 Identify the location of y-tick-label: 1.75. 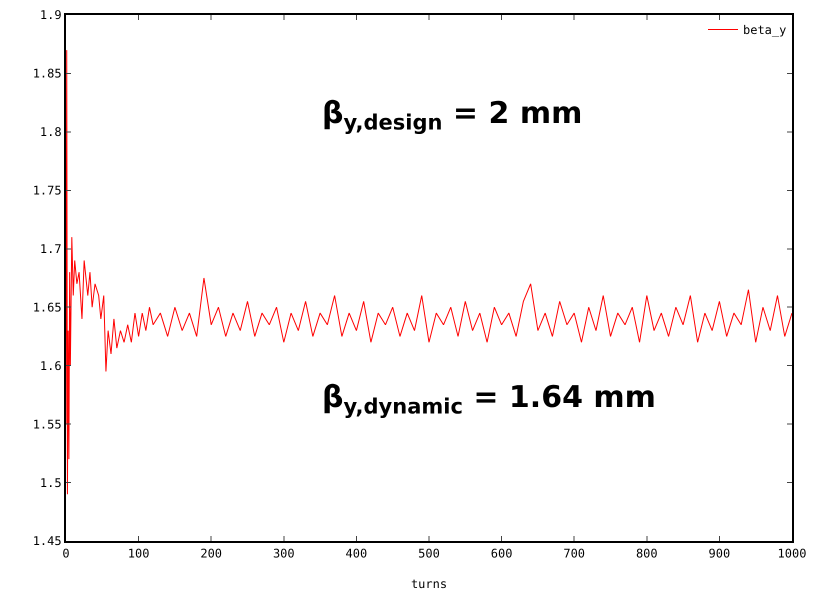
(47, 191).